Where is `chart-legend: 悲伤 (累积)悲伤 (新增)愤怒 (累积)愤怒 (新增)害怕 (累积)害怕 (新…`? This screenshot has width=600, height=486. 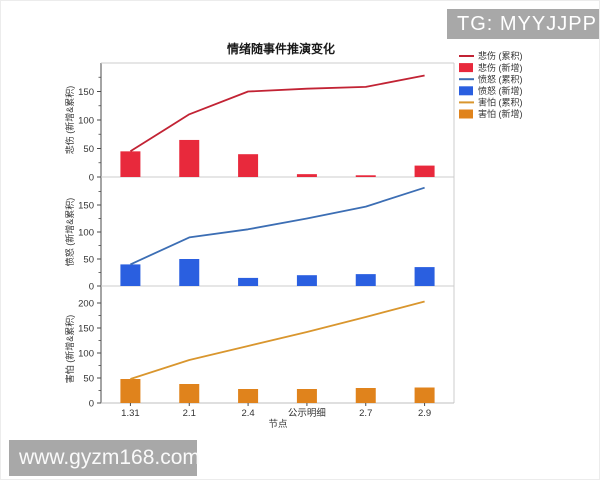
chart-legend: 悲伤 (累积)悲伤 (新增)愤怒 (累积)愤怒 (新增)害怕 (累积)害怕 (新… is located at coordinates (491, 84).